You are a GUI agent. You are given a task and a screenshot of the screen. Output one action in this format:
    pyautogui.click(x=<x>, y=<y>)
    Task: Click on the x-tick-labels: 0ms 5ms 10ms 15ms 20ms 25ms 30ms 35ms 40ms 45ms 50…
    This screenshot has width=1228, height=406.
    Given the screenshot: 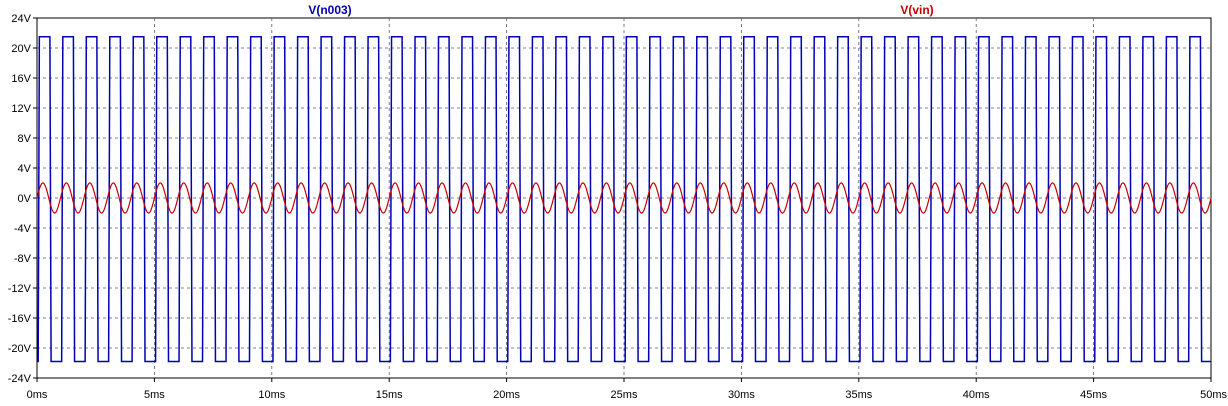 What is the action you would take?
    pyautogui.click(x=627, y=395)
    